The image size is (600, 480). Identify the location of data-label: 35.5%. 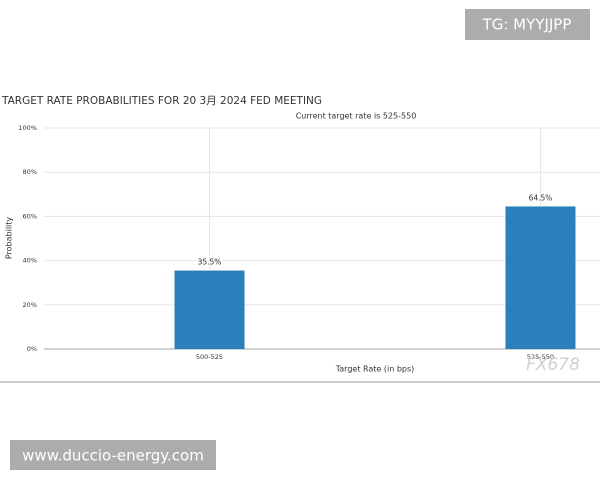
(210, 262).